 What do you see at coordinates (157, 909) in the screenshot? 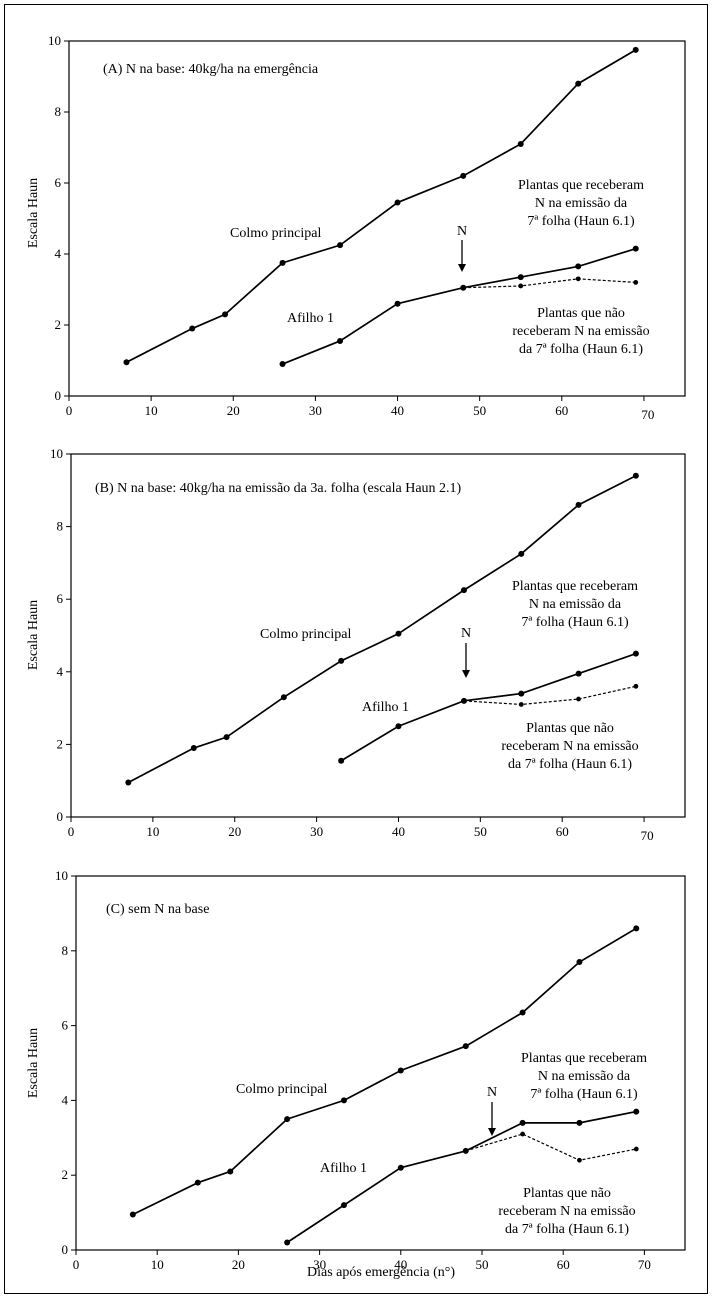
I see `panel-c-title: (C) sem N na base` at bounding box center [157, 909].